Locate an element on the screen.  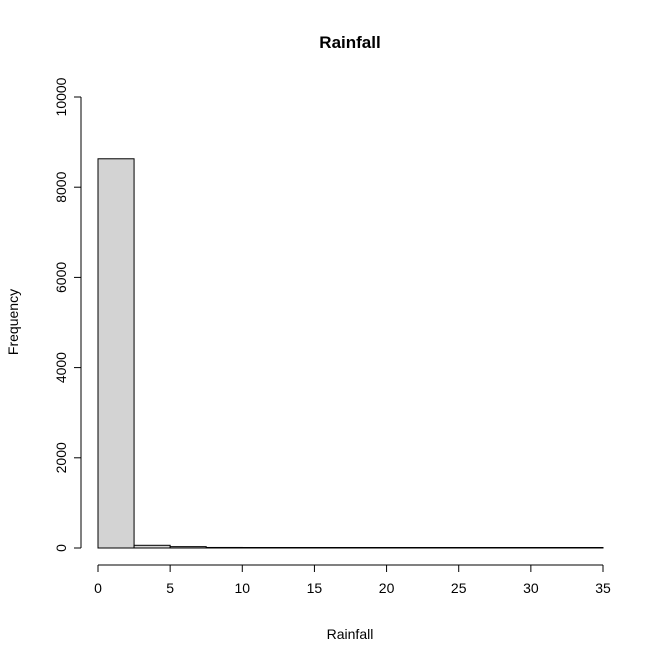
x-tick-label: 25 is located at coordinates (459, 588).